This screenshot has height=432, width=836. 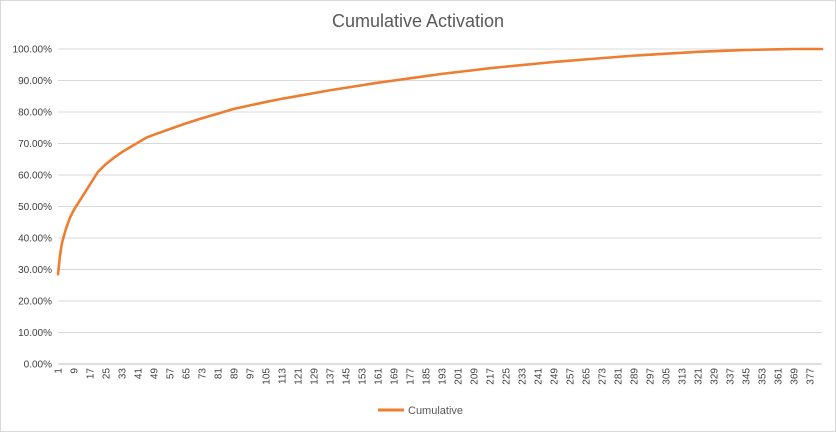 I want to click on x-tick-label: 49, so click(x=155, y=374).